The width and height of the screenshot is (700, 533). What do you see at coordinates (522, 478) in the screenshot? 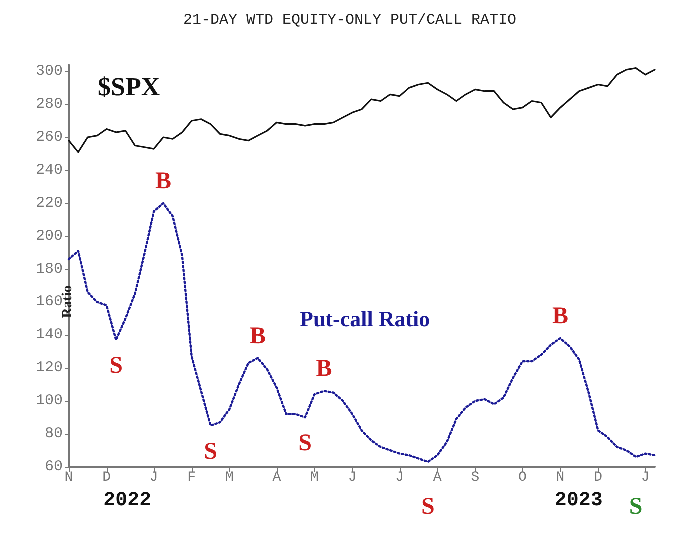
I see `x-tick-label: O` at bounding box center [522, 478].